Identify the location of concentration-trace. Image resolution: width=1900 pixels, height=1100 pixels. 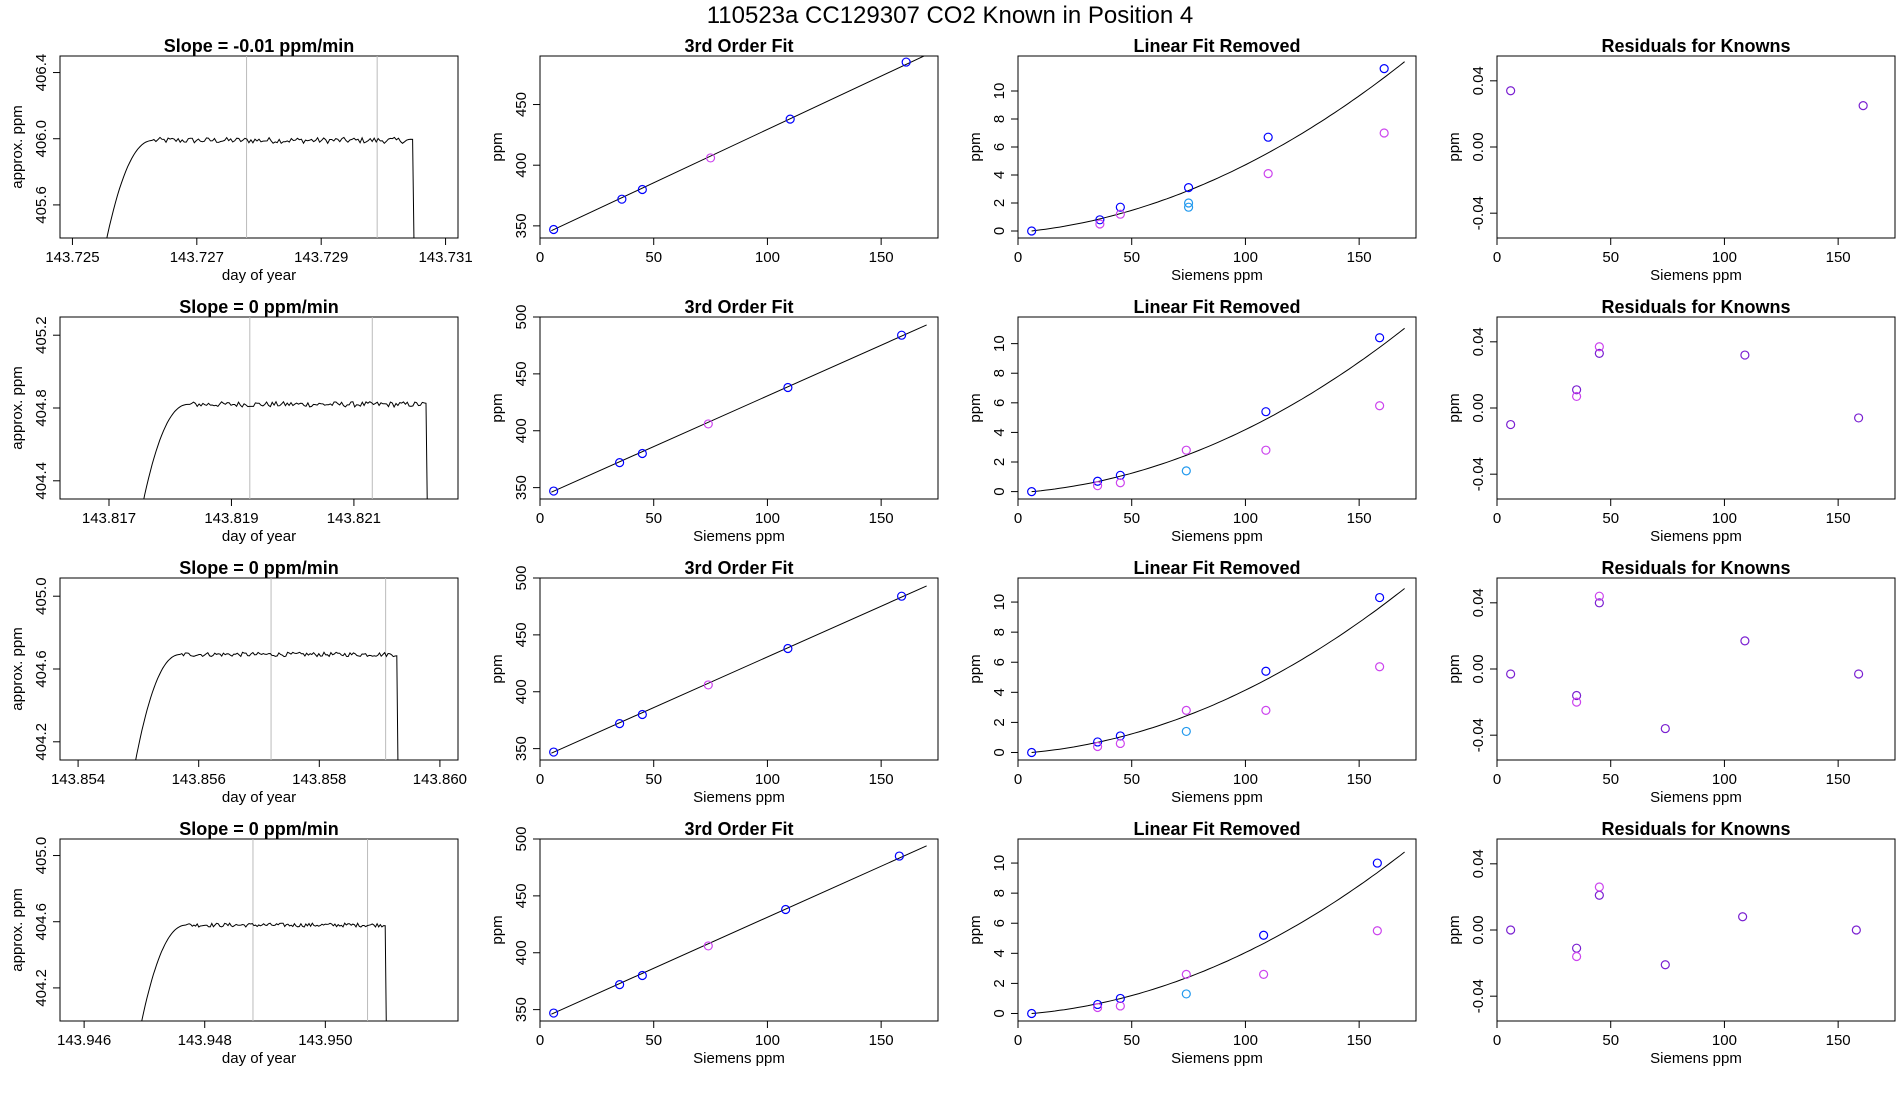
(267, 705).